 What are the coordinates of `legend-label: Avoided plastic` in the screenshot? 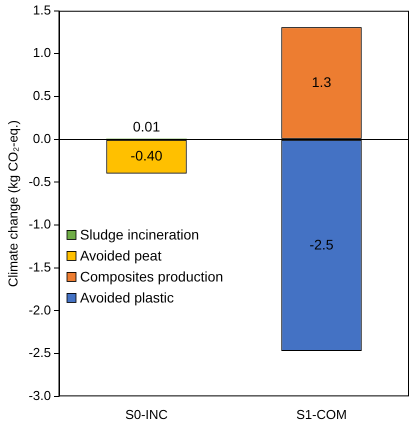 It's located at (127, 297).